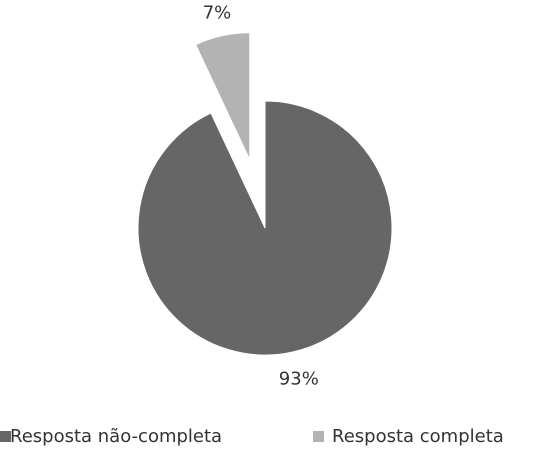 This screenshot has width=540, height=452. What do you see at coordinates (116, 436) in the screenshot?
I see `legend-label: Resposta não-completa` at bounding box center [116, 436].